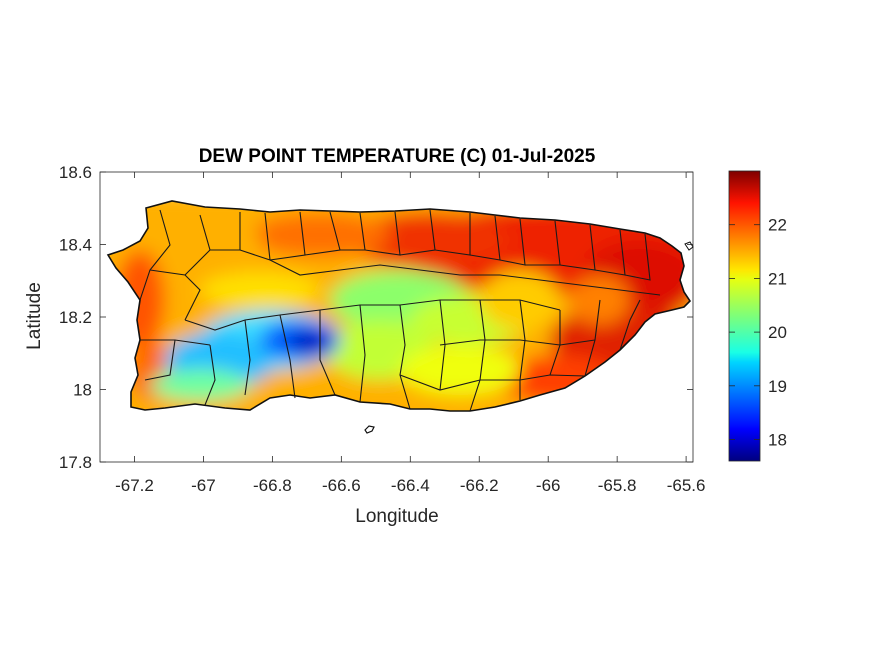 Image resolution: width=875 pixels, height=656 pixels. I want to click on colorbar-tick-label: 22, so click(777, 225).